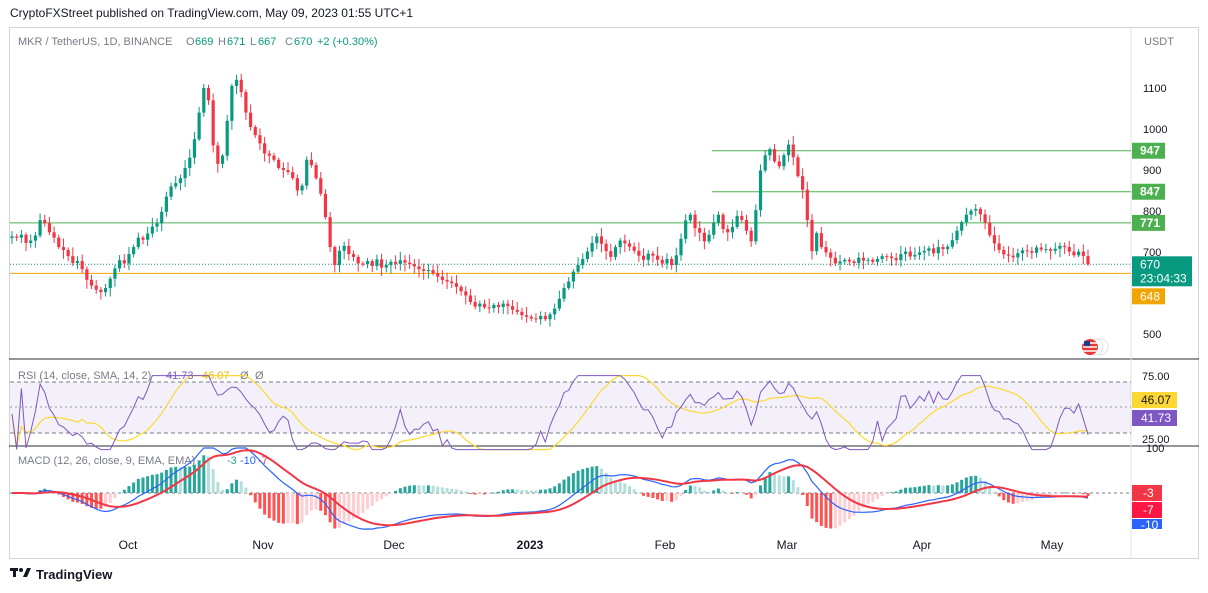  I want to click on high-label: H, so click(222, 42).